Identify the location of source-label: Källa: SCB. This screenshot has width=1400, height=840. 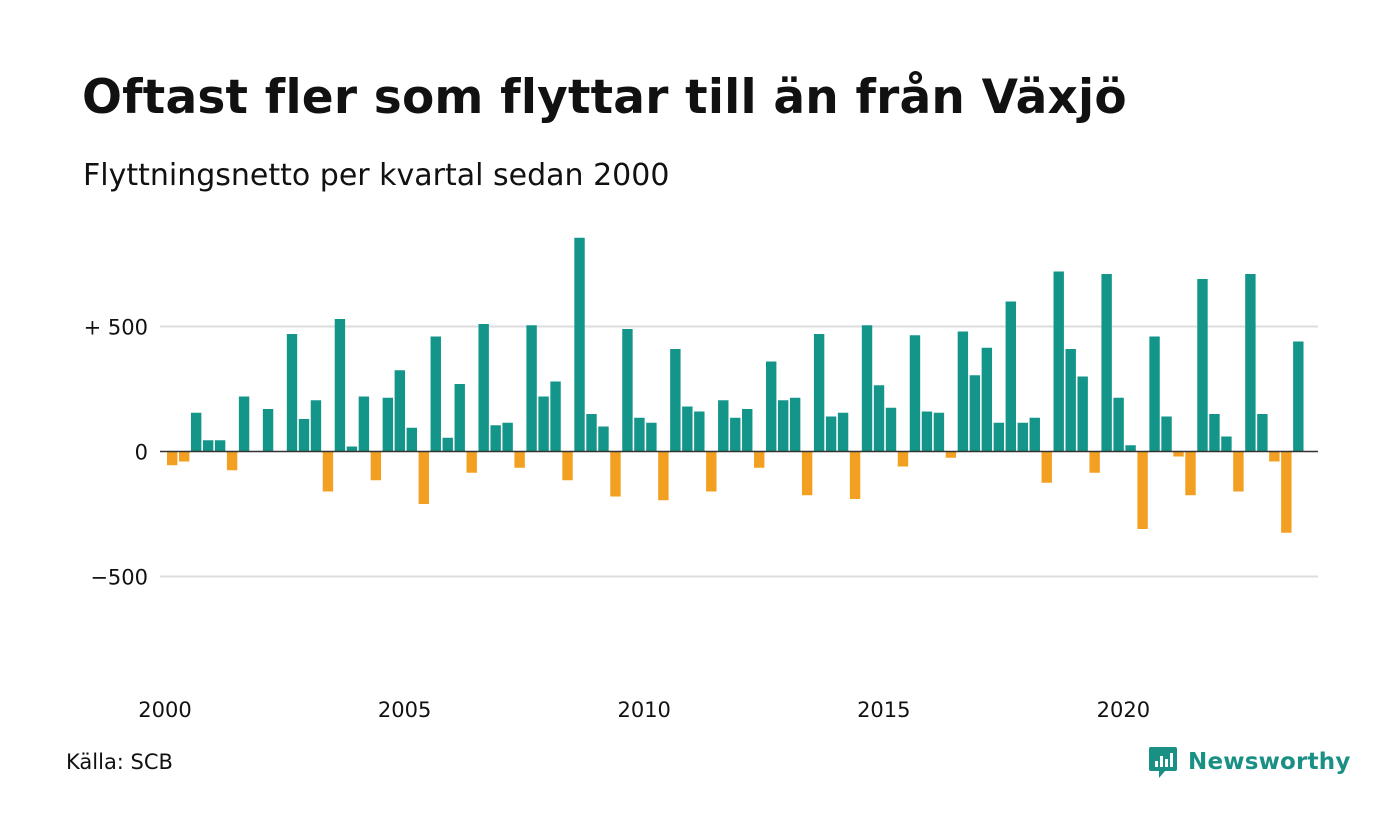
(119, 762).